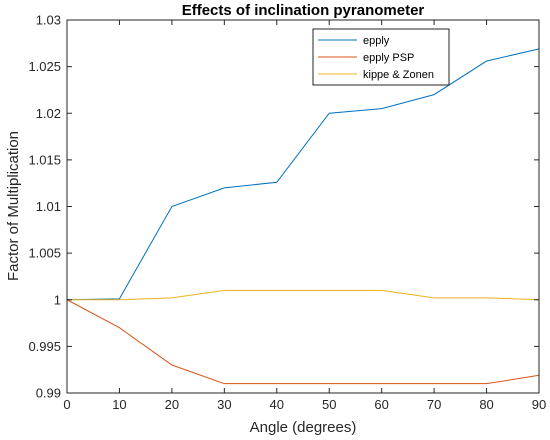  Describe the element at coordinates (48, 20) in the screenshot. I see `y-tick-label: 1.03` at that location.